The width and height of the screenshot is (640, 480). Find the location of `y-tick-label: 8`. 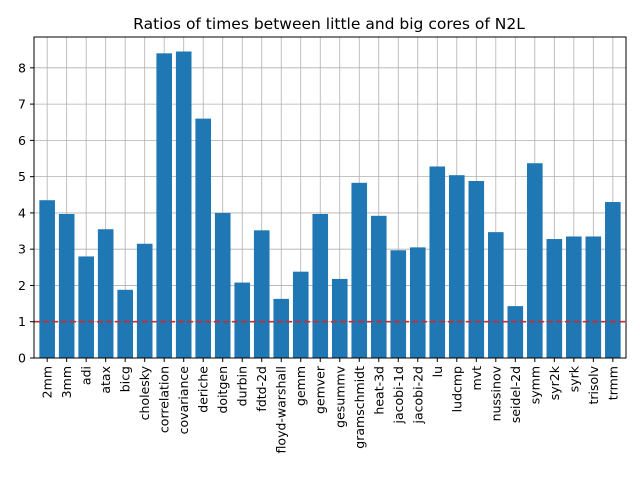

y-tick-label: 8 is located at coordinates (22, 67).